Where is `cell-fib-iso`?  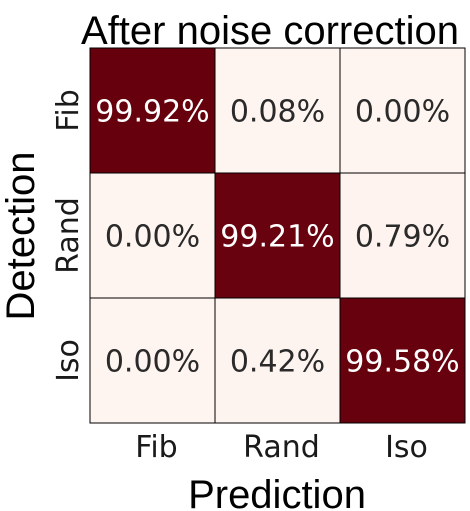
cell-fib-iso is located at coordinates (402, 110).